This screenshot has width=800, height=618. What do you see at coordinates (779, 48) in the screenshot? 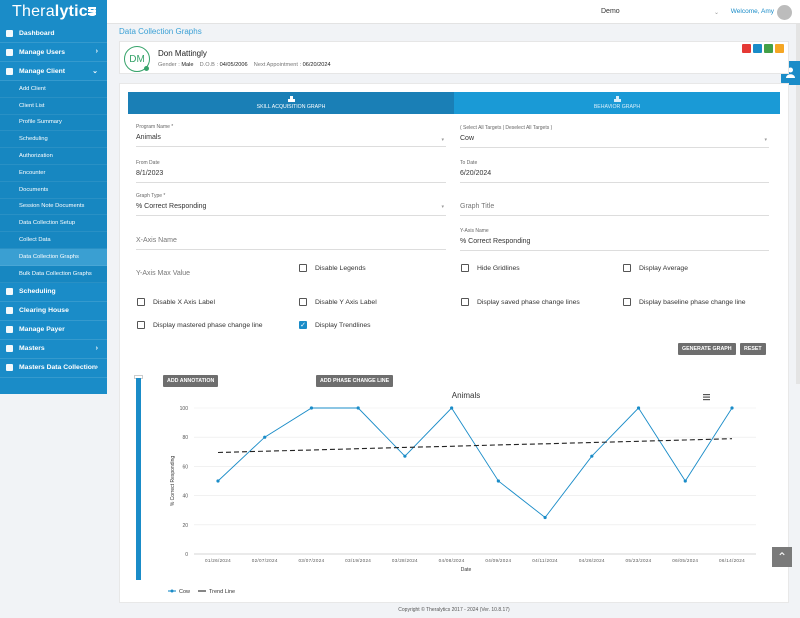
I see `note-icon` at bounding box center [779, 48].